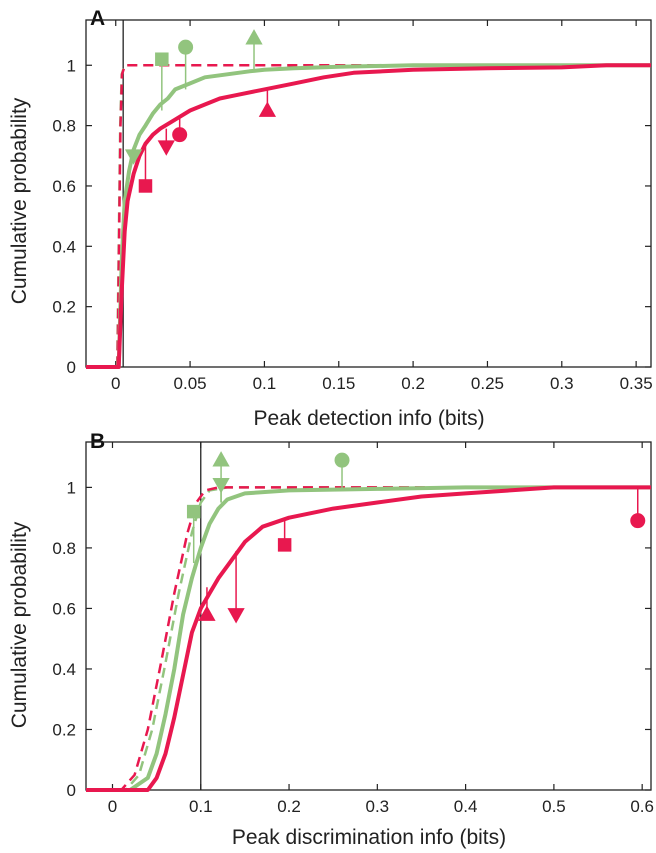  What do you see at coordinates (466, 806) in the screenshot?
I see `panel-b-x-tick-label: 0.4` at bounding box center [466, 806].